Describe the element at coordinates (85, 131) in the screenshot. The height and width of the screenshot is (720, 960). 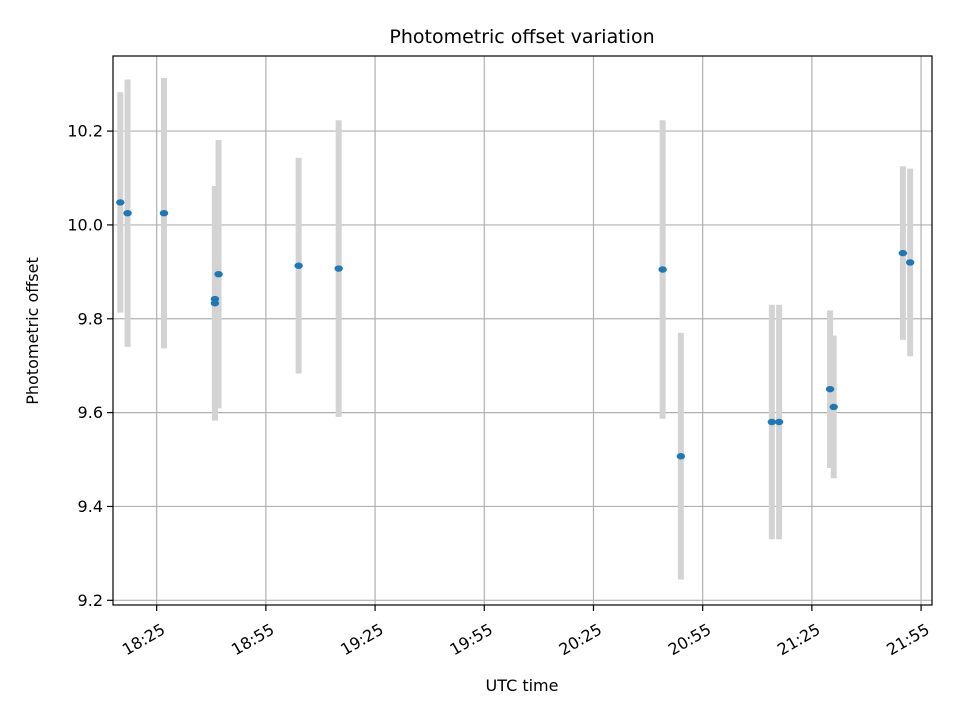
I see `y-tick-label: 10.2` at that location.